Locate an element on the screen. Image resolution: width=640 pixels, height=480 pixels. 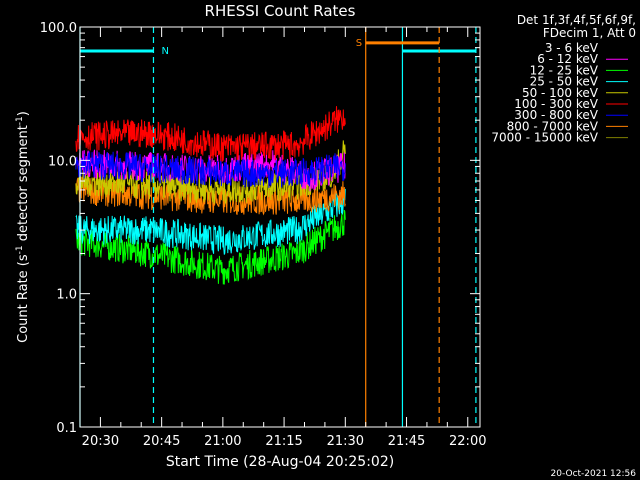
y-tick-label: 100.0 is located at coordinates (58, 28).